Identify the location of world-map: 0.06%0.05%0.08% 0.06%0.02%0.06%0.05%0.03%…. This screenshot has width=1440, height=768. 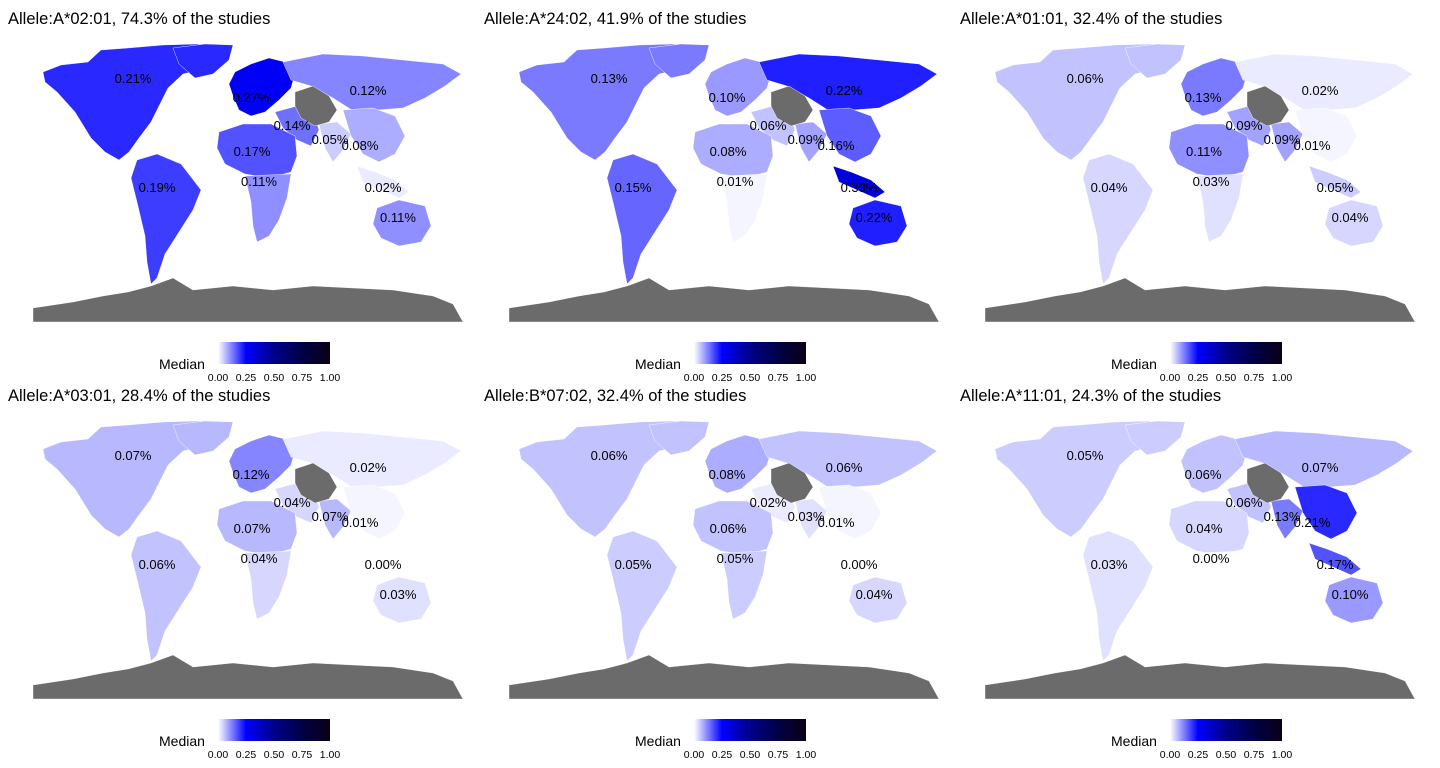
(724, 559).